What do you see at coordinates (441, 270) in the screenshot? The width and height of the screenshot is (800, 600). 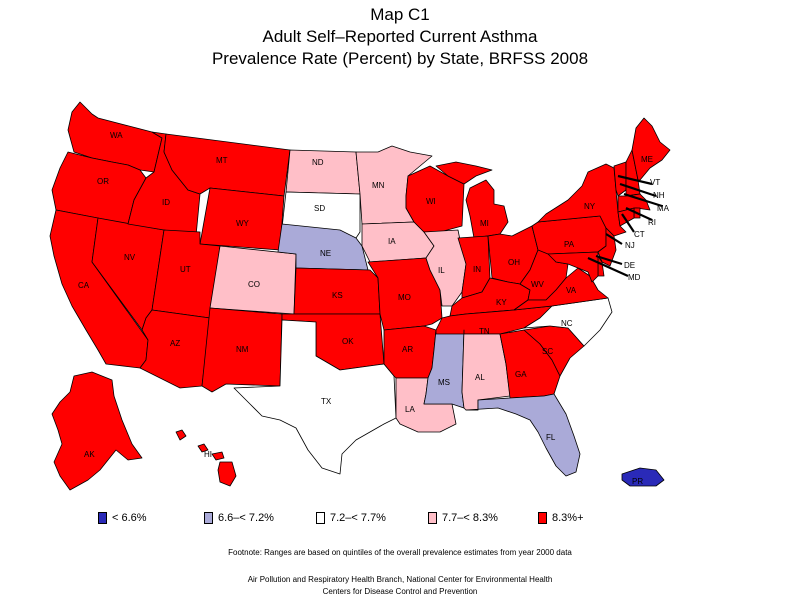 I see `state-label-IL: IL` at bounding box center [441, 270].